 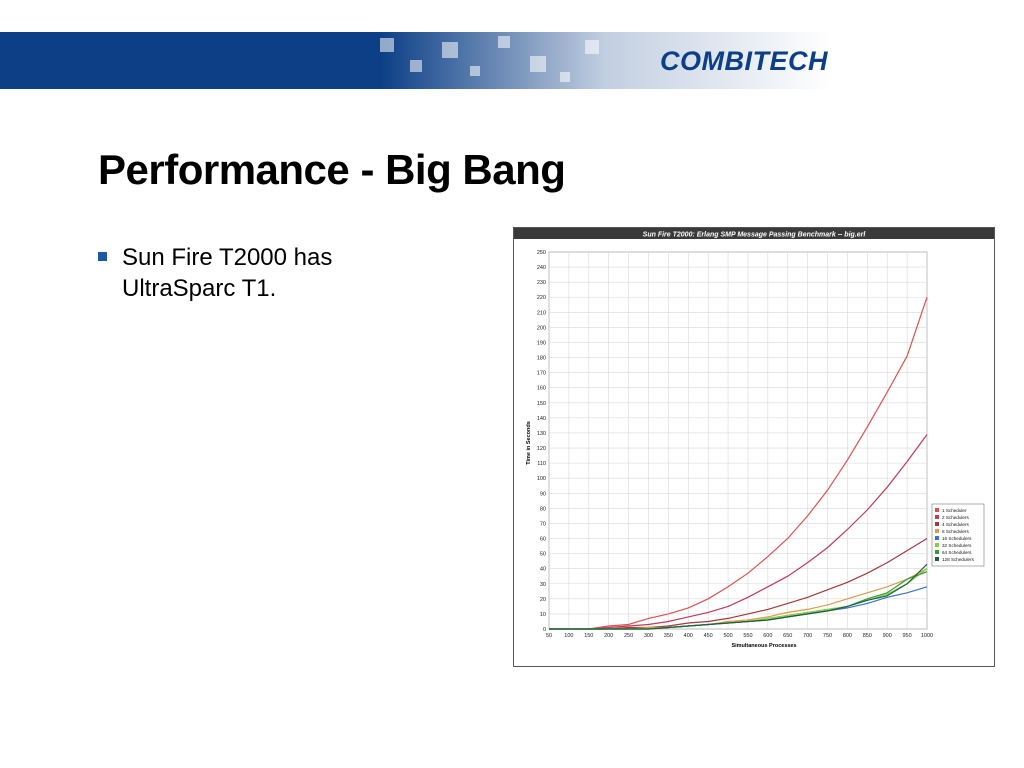 What do you see at coordinates (958, 559) in the screenshot?
I see `legend-label: 128 Schedulers` at bounding box center [958, 559].